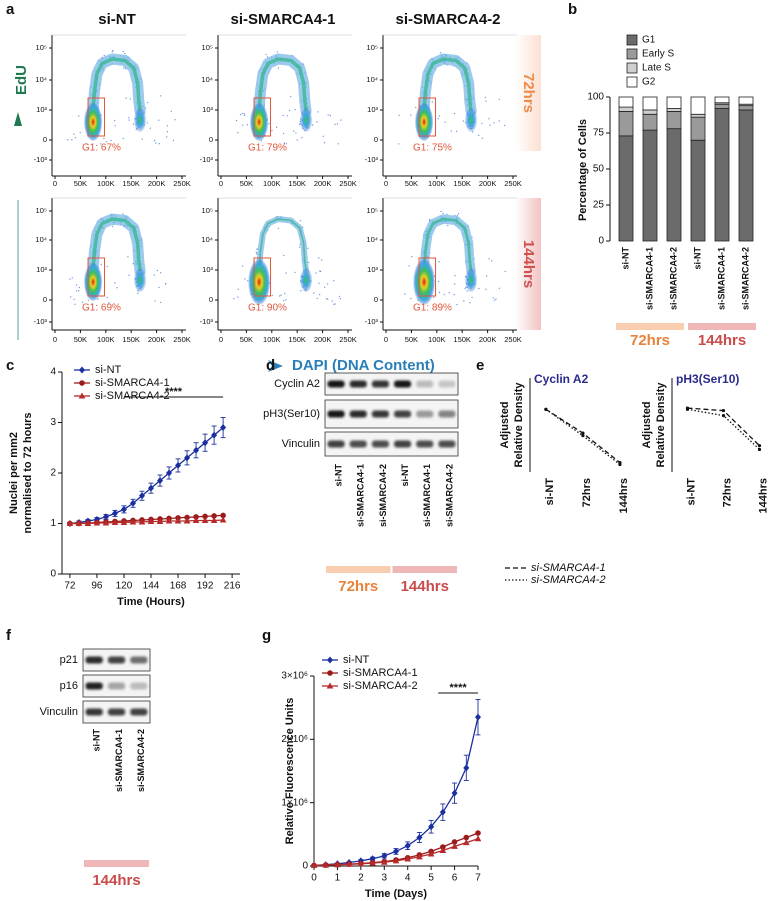 This screenshot has width=780, height=901. I want to click on lane-label: si-SMARCA4-2, so click(383, 495).